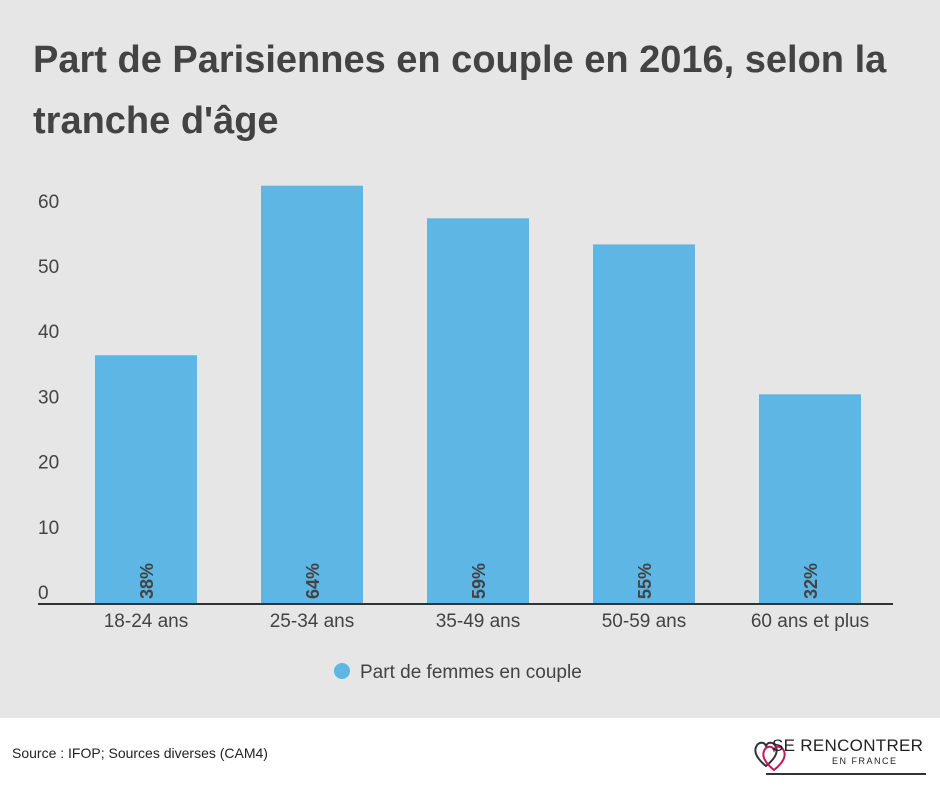 The height and width of the screenshot is (788, 940). What do you see at coordinates (848, 745) in the screenshot?
I see `brand-name: SE RENCONTRER` at bounding box center [848, 745].